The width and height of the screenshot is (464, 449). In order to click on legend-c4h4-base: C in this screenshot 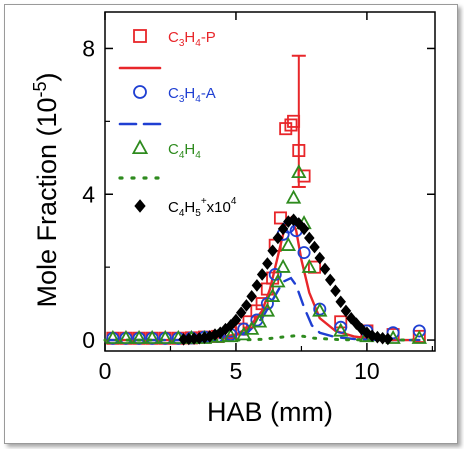, I will do `click(173, 149)`.